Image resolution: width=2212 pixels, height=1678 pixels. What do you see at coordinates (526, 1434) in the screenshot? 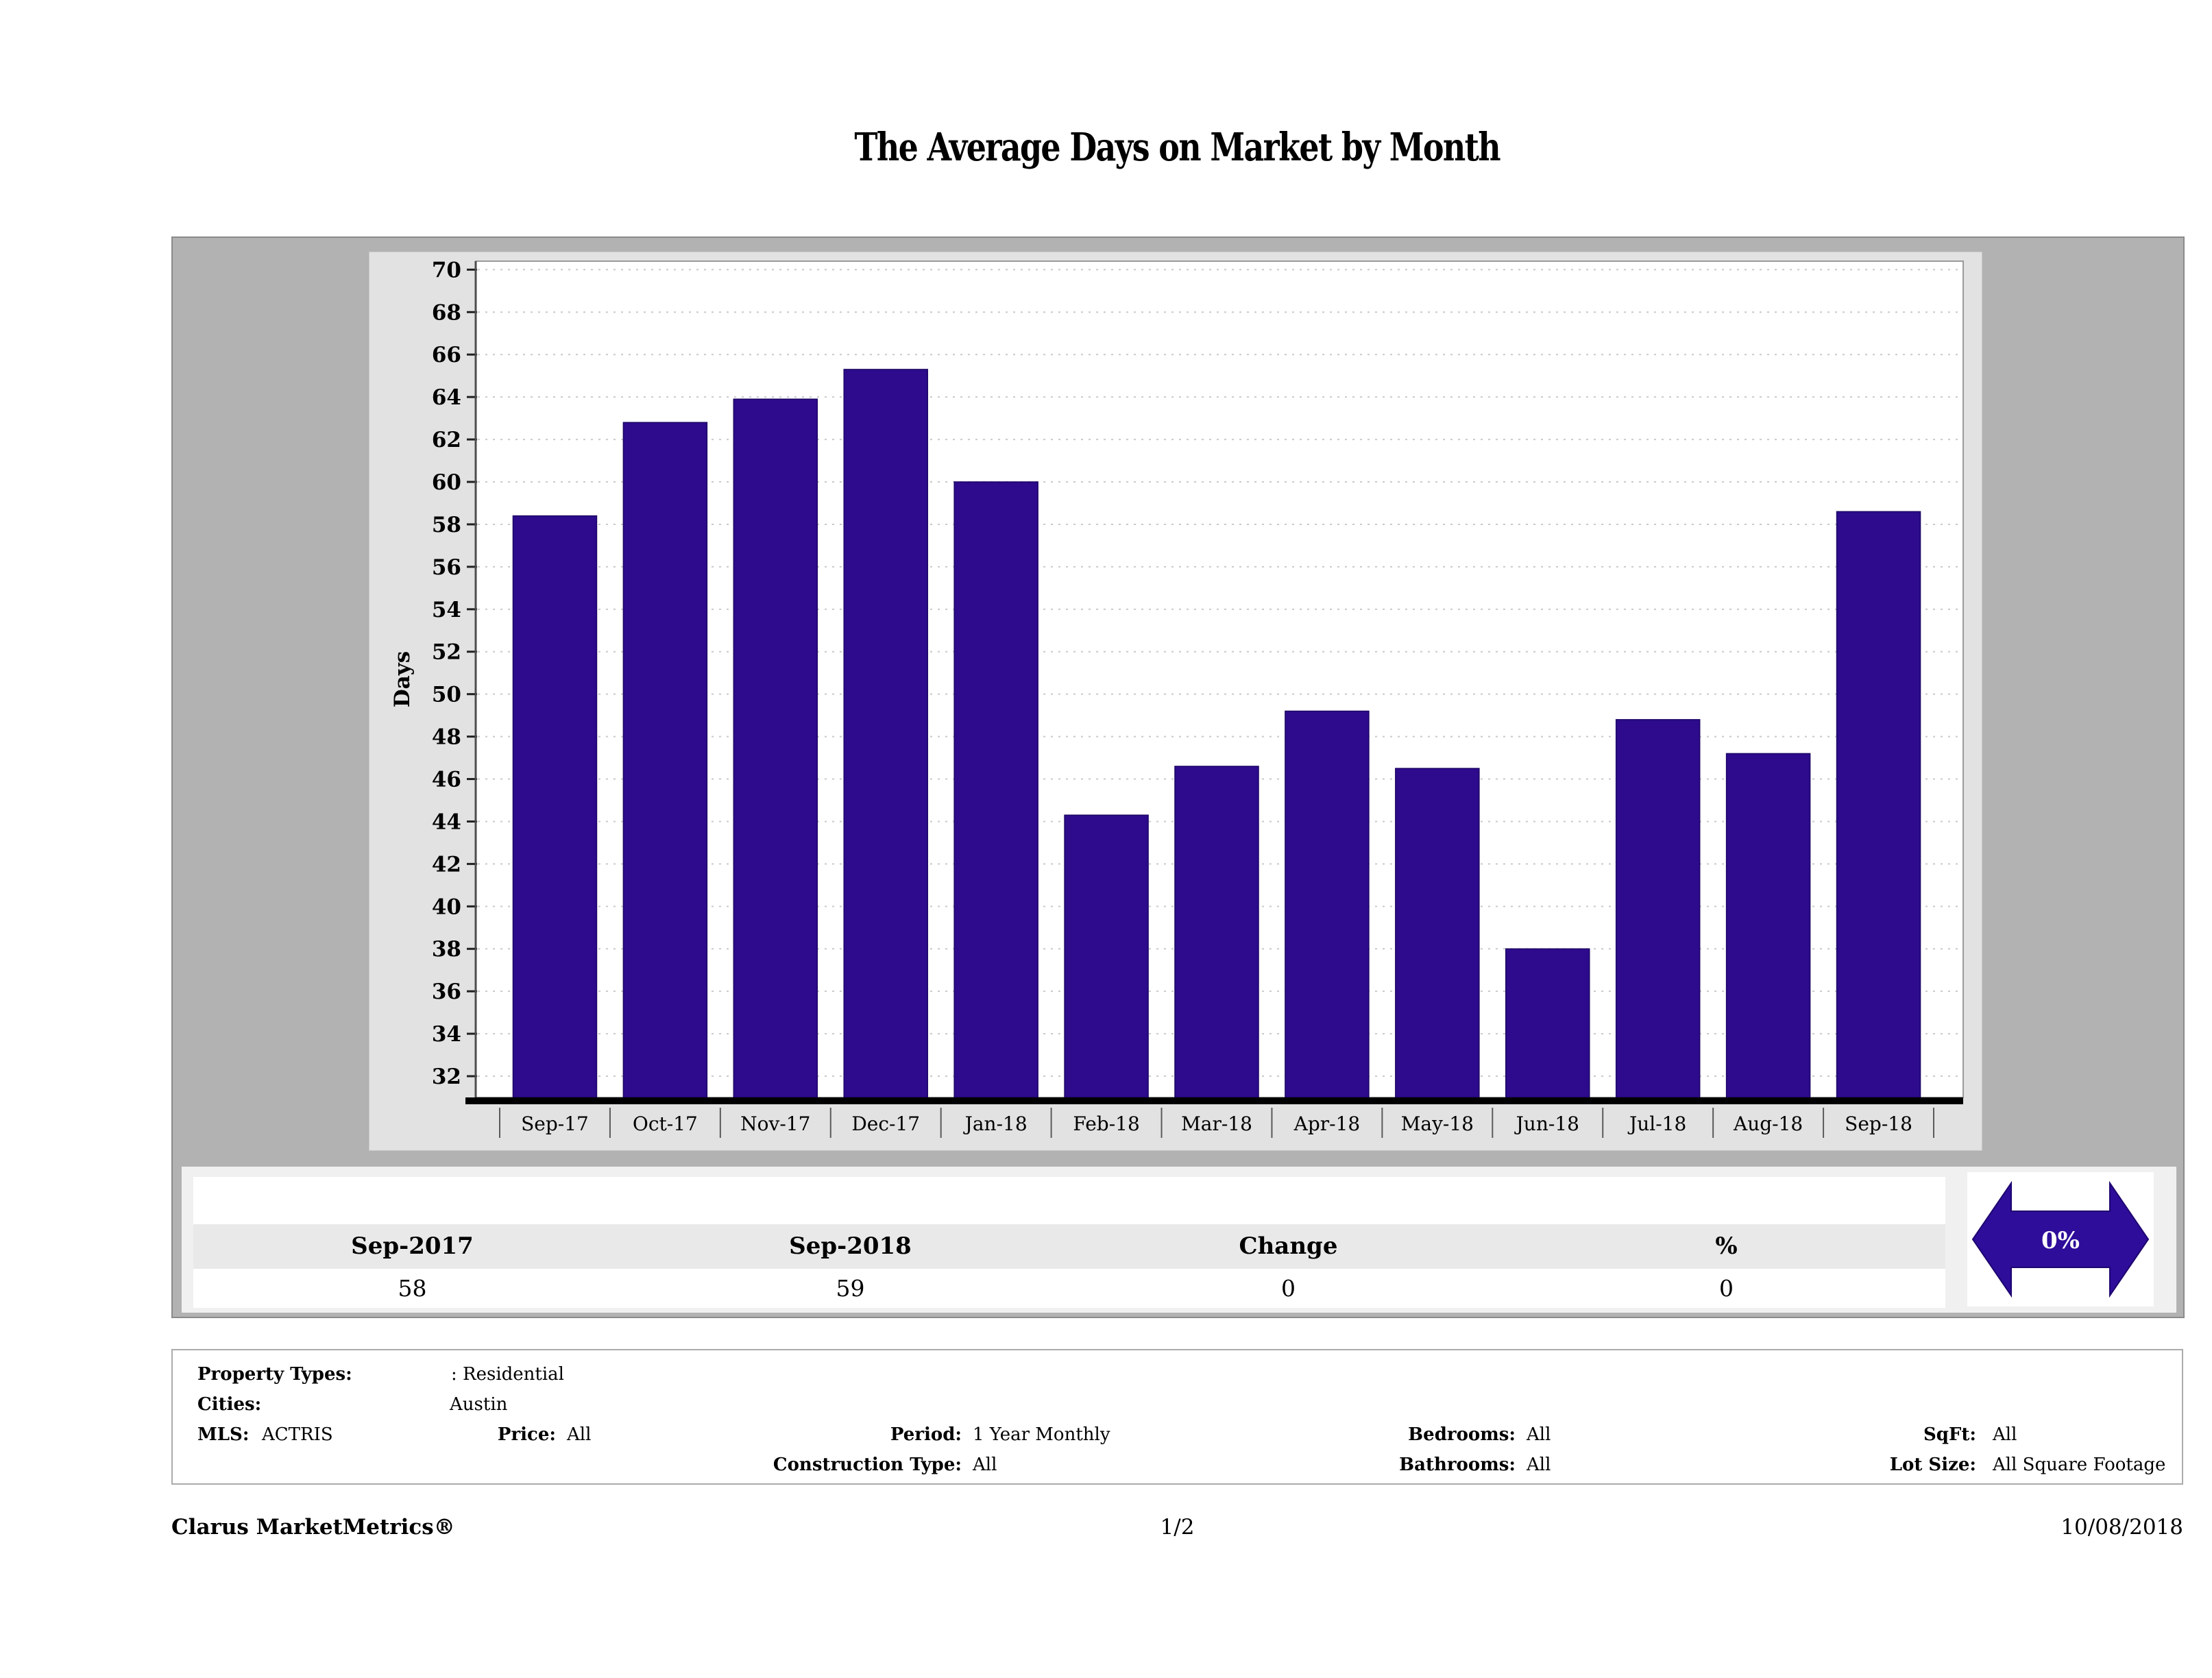
I see `price-label: Price:` at bounding box center [526, 1434].